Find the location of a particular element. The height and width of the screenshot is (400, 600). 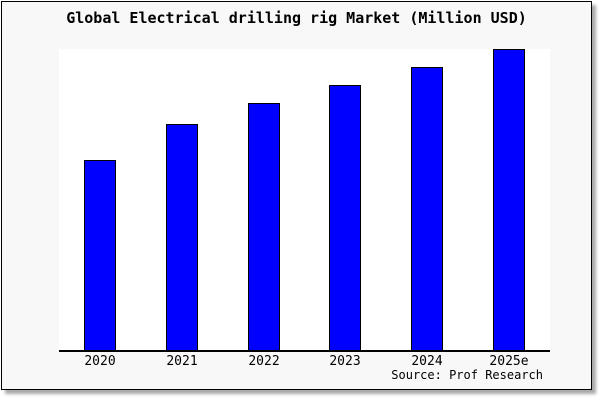

bar-2024 is located at coordinates (427, 208).